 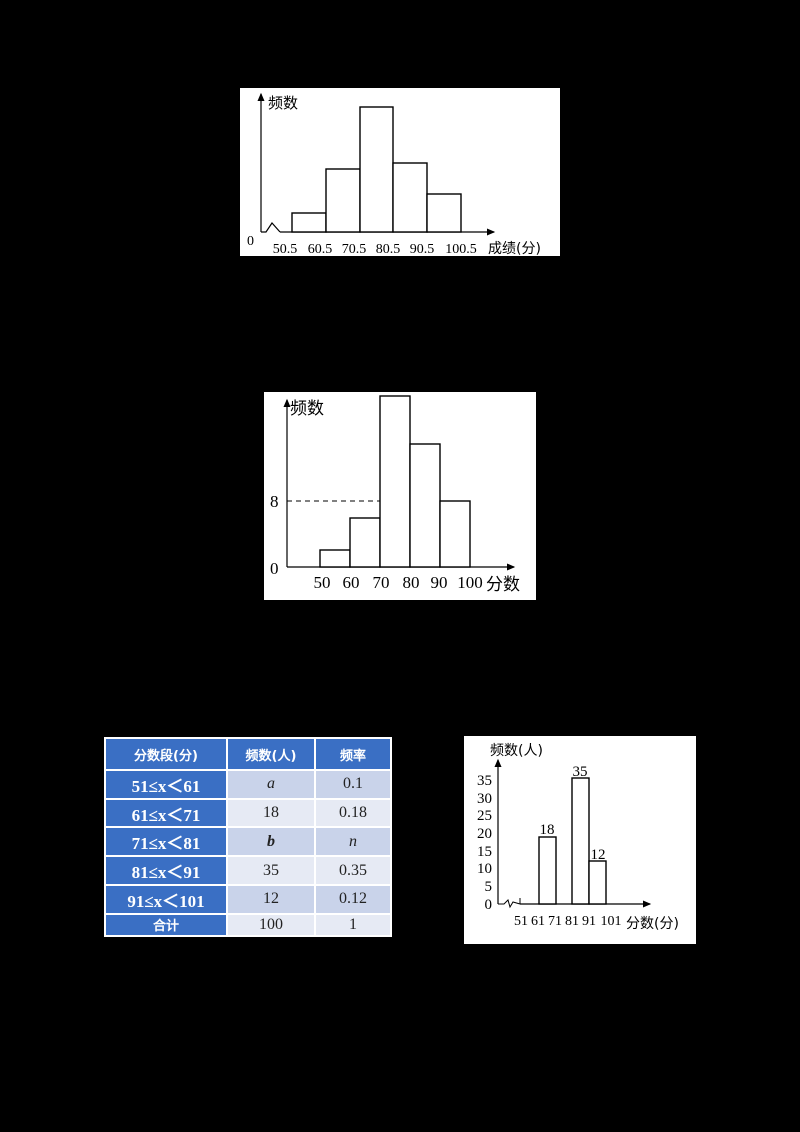 I want to click on y-tick: 25, so click(x=484, y=816).